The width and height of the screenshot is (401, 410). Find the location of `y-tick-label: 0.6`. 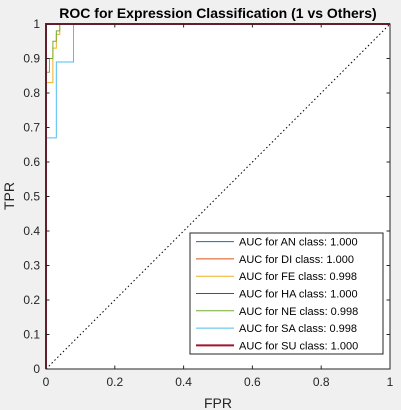

y-tick-label: 0.6 is located at coordinates (31, 162).